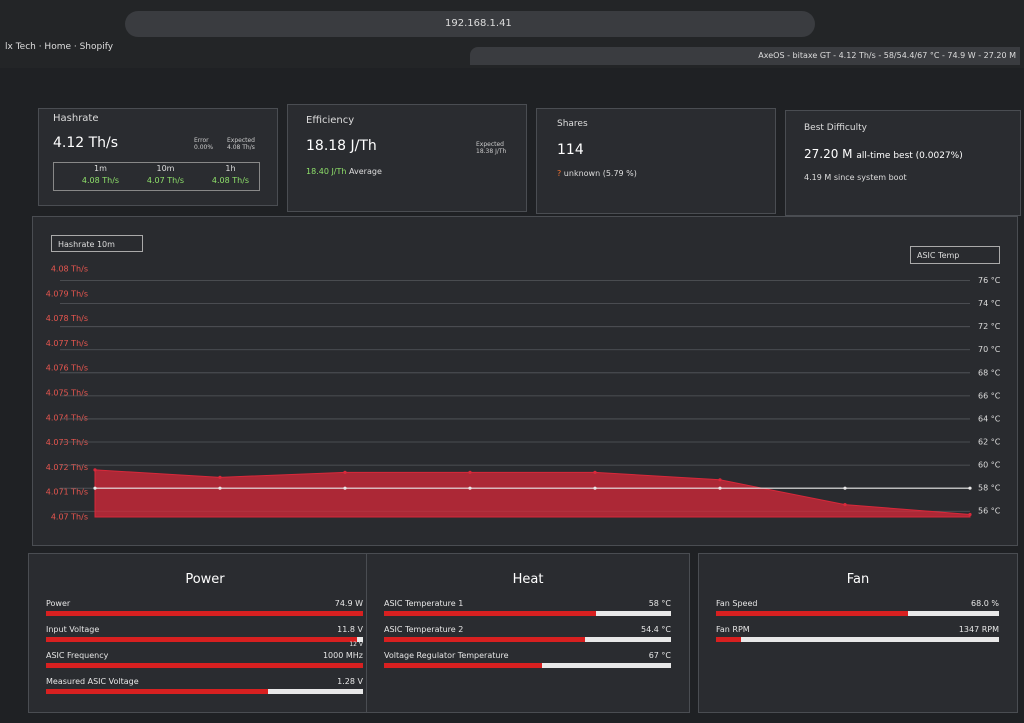 The height and width of the screenshot is (723, 1024). Describe the element at coordinates (559, 173) in the screenshot. I see `icon: ?` at that location.